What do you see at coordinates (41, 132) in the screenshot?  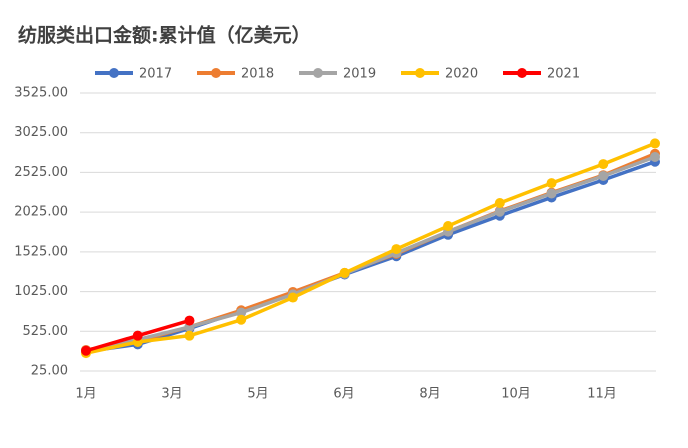 I see `y-tick-label: 3025.00` at bounding box center [41, 132].